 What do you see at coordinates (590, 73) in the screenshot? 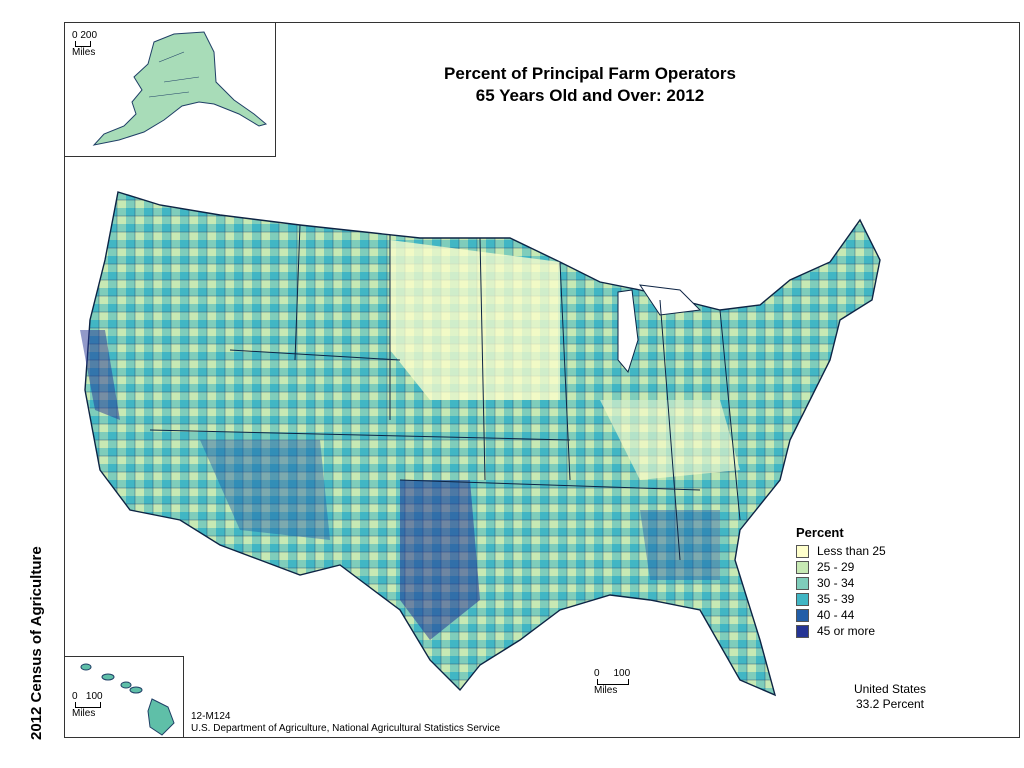
I see `title-line-1: Percent of Principal Farm Operators` at bounding box center [590, 73].